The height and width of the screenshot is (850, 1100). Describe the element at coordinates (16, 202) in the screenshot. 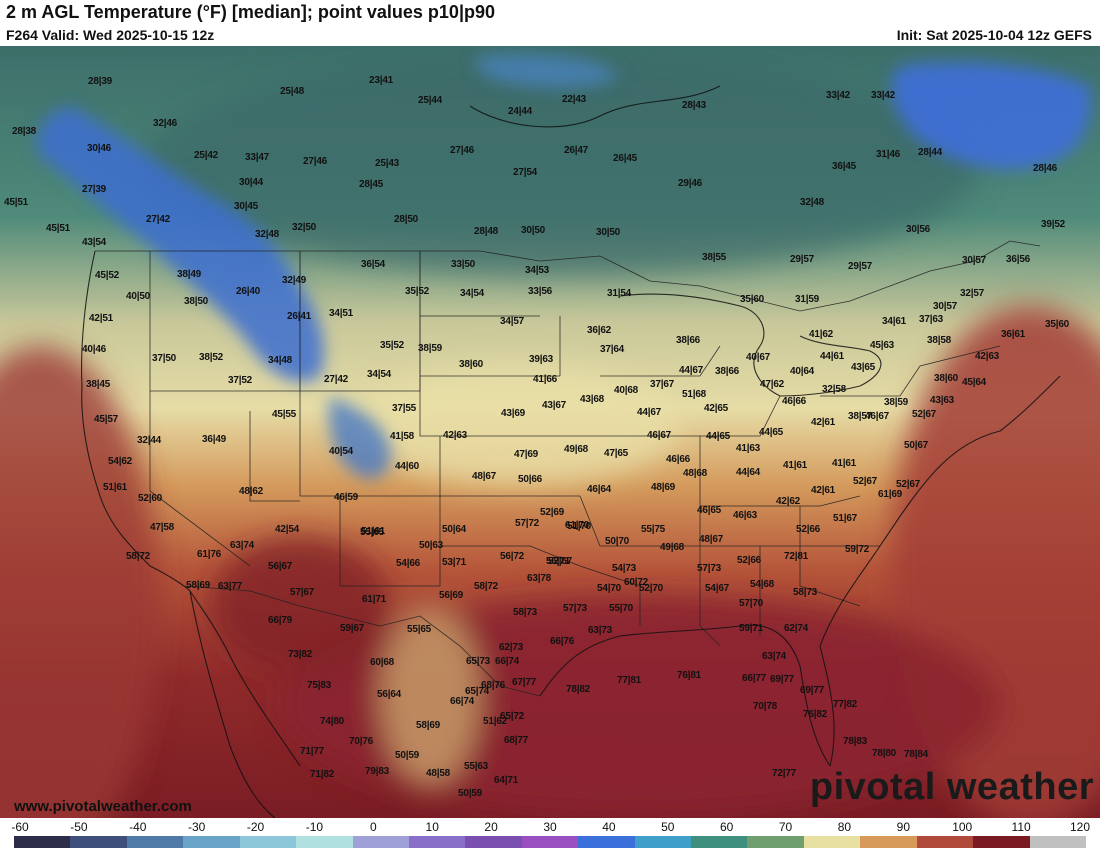

I see `point-value-label: 45|51` at that location.